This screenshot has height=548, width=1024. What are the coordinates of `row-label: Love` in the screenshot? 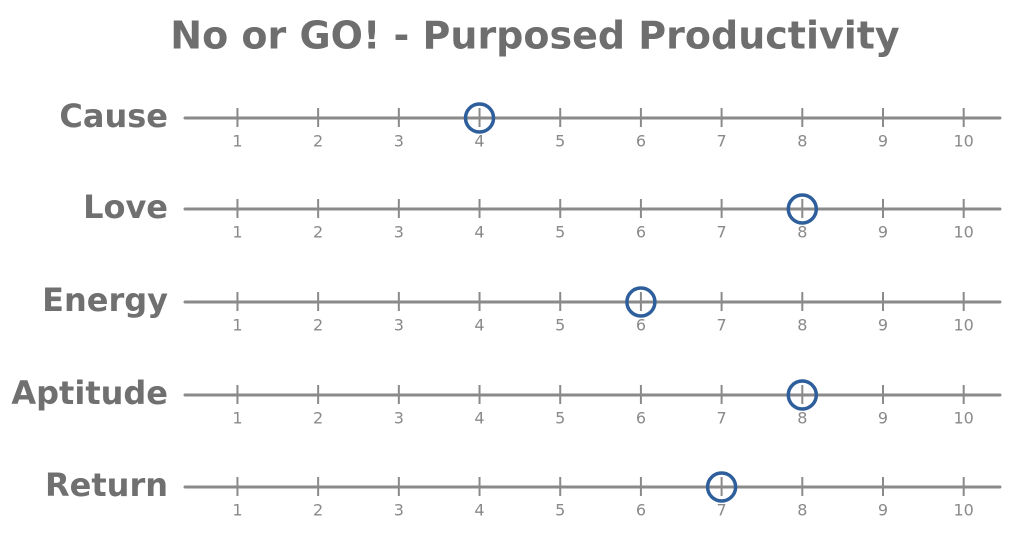 It's located at (125, 207).